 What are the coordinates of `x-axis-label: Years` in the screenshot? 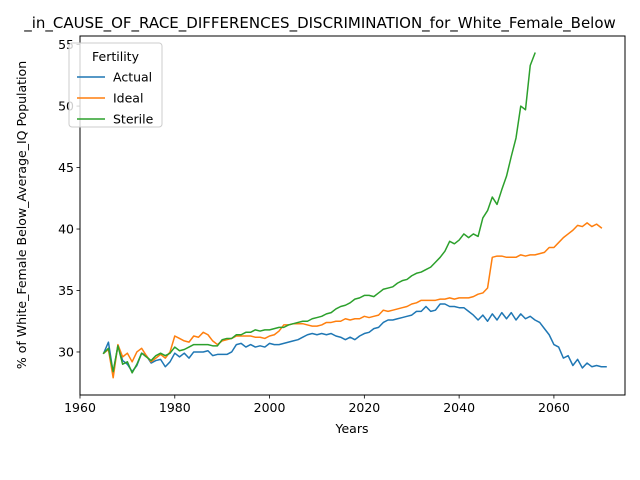 It's located at (352, 428).